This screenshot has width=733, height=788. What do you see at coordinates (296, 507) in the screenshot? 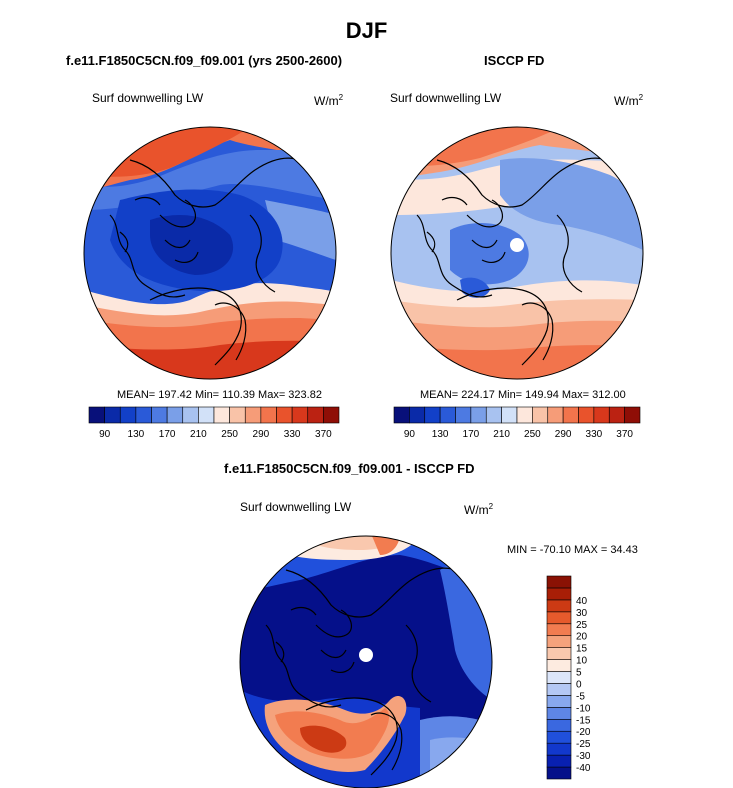
I see `panel3-field-label: Surf downwelling LW` at bounding box center [296, 507].